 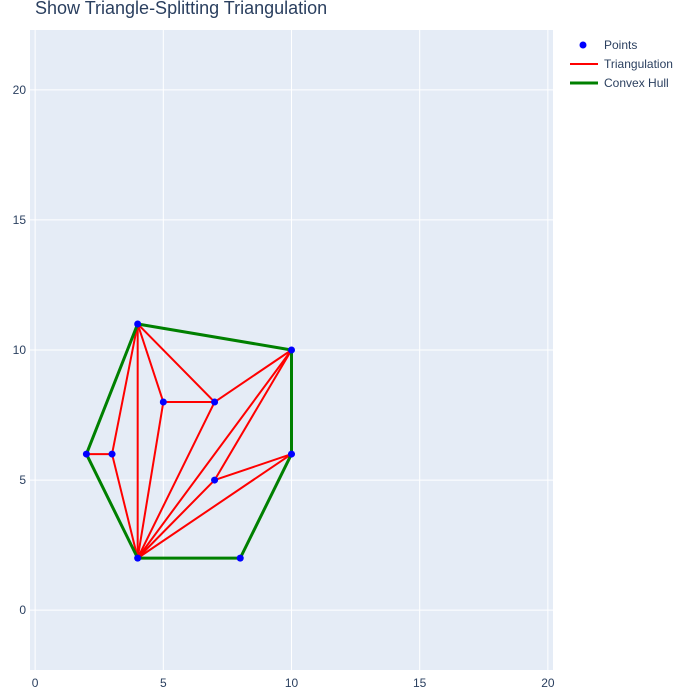 I want to click on triangulation-layer, so click(x=189, y=441).